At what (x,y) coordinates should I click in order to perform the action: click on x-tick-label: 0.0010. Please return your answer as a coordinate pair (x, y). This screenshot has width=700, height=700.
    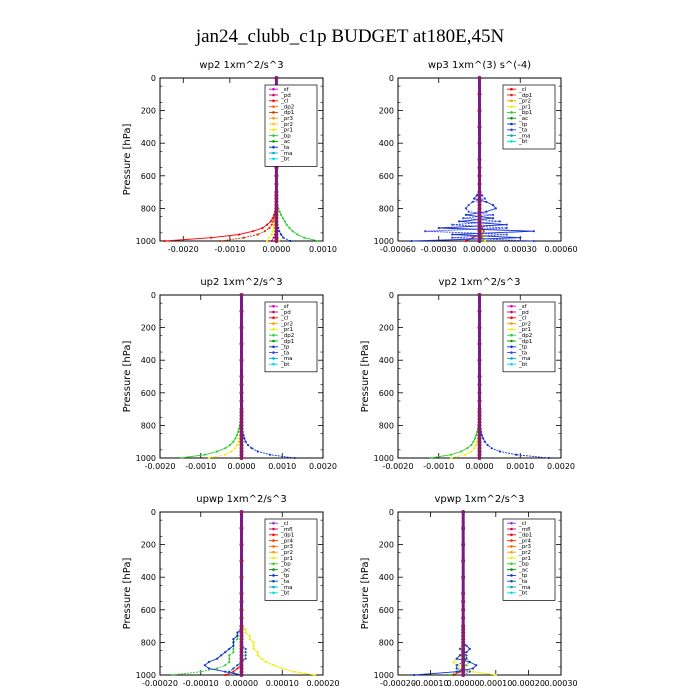
    Looking at the image, I should click on (520, 466).